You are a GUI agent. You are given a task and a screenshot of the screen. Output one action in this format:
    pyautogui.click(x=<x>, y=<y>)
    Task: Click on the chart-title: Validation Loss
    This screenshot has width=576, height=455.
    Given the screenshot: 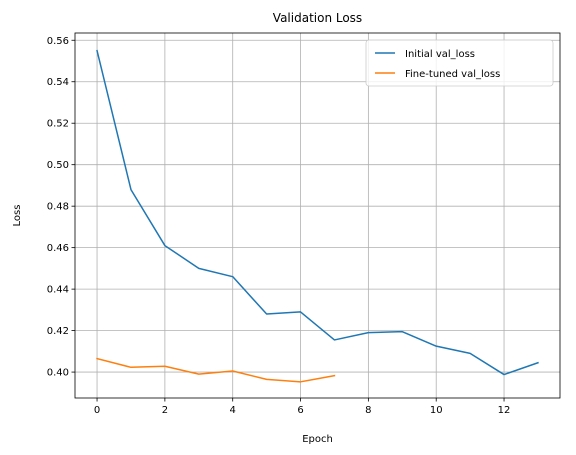 What is the action you would take?
    pyautogui.click(x=317, y=18)
    